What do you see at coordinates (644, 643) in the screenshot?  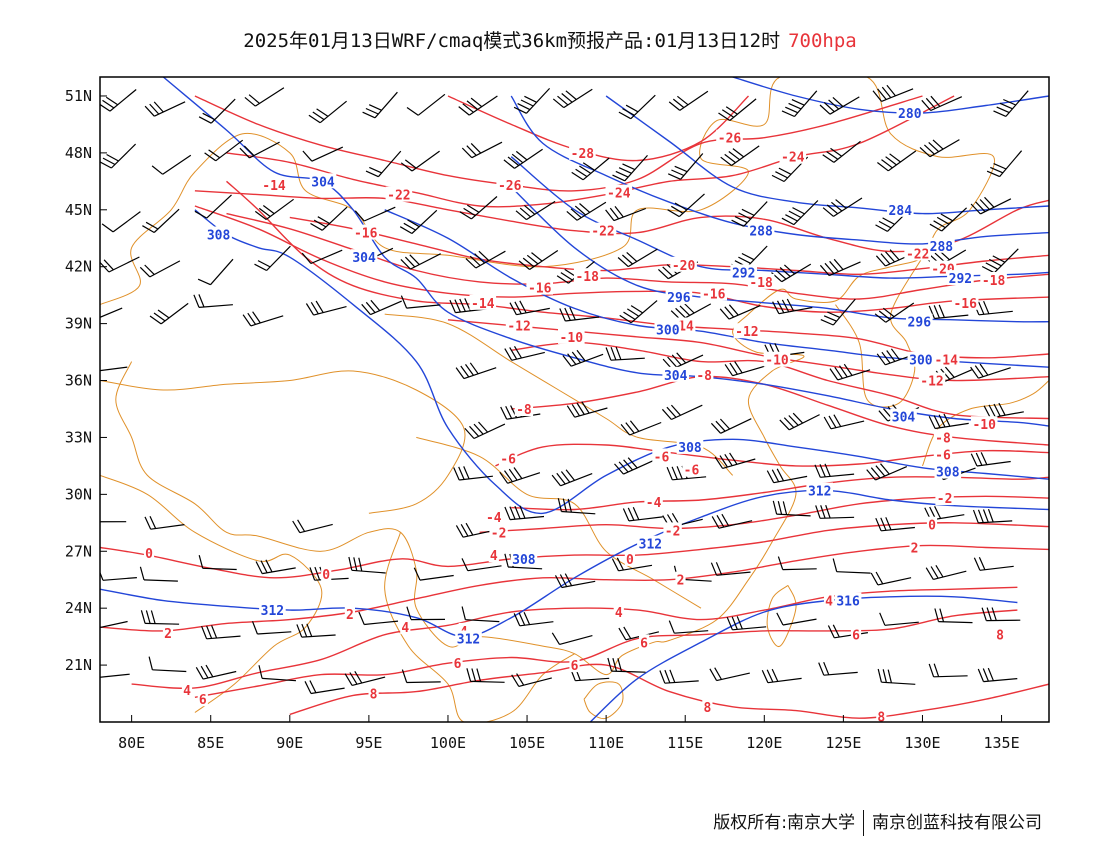 I see `temperature-label: 6` at bounding box center [644, 643].